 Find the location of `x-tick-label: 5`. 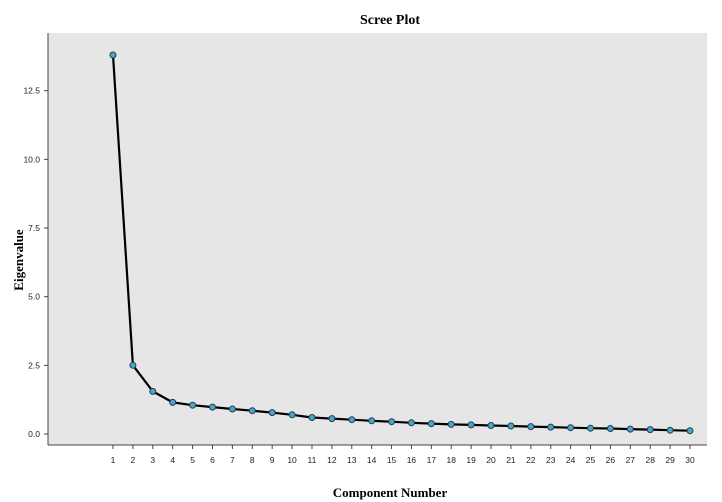

x-tick-label: 5 is located at coordinates (192, 460).